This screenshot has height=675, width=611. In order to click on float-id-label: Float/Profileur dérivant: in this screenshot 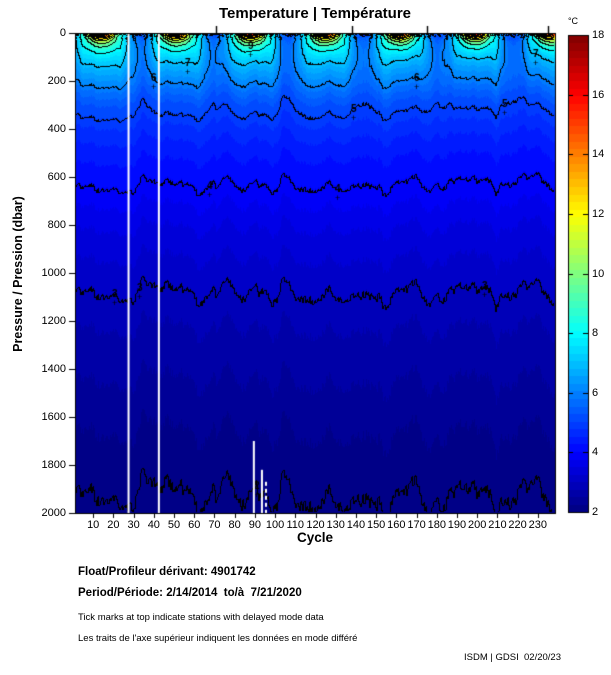, I will do `click(143, 572)`.